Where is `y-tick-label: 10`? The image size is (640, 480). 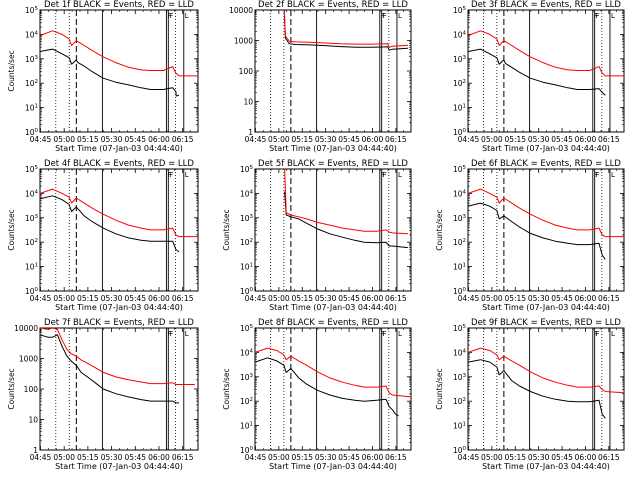
y-tick-label: 10 is located at coordinates (248, 102).